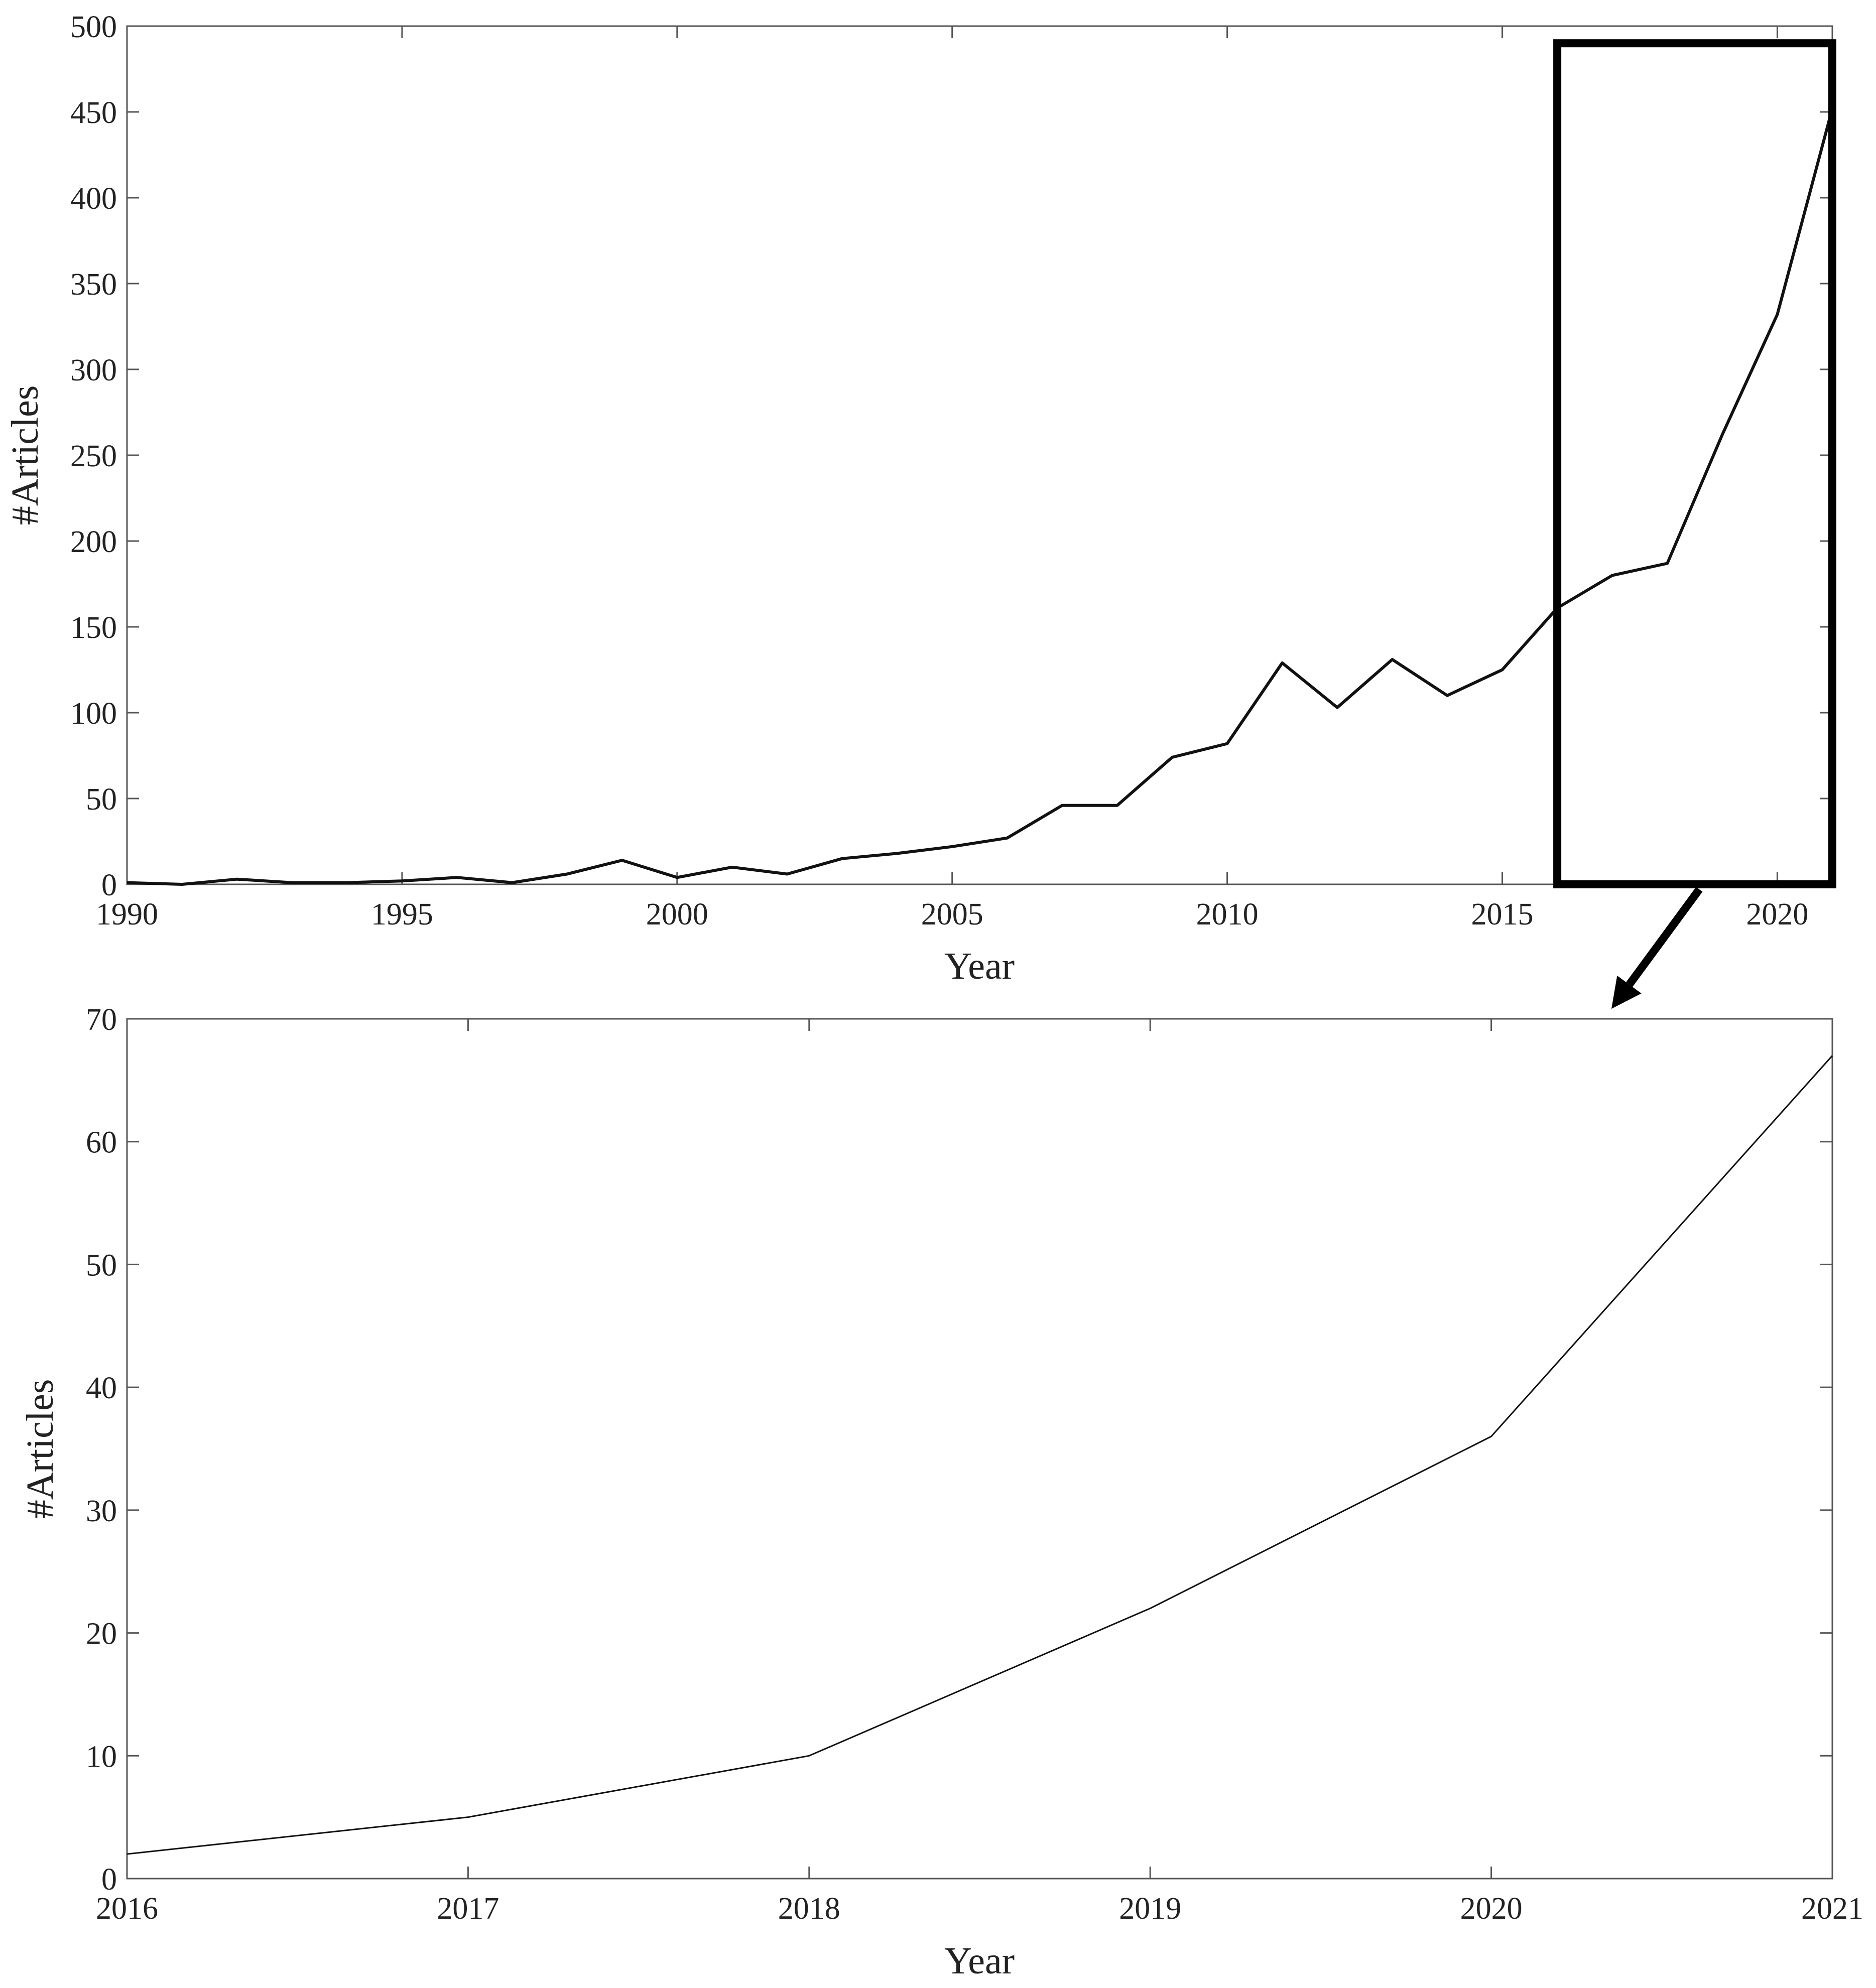  Describe the element at coordinates (1150, 1909) in the screenshot. I see `bottom-x-tick-label: 2019` at that location.